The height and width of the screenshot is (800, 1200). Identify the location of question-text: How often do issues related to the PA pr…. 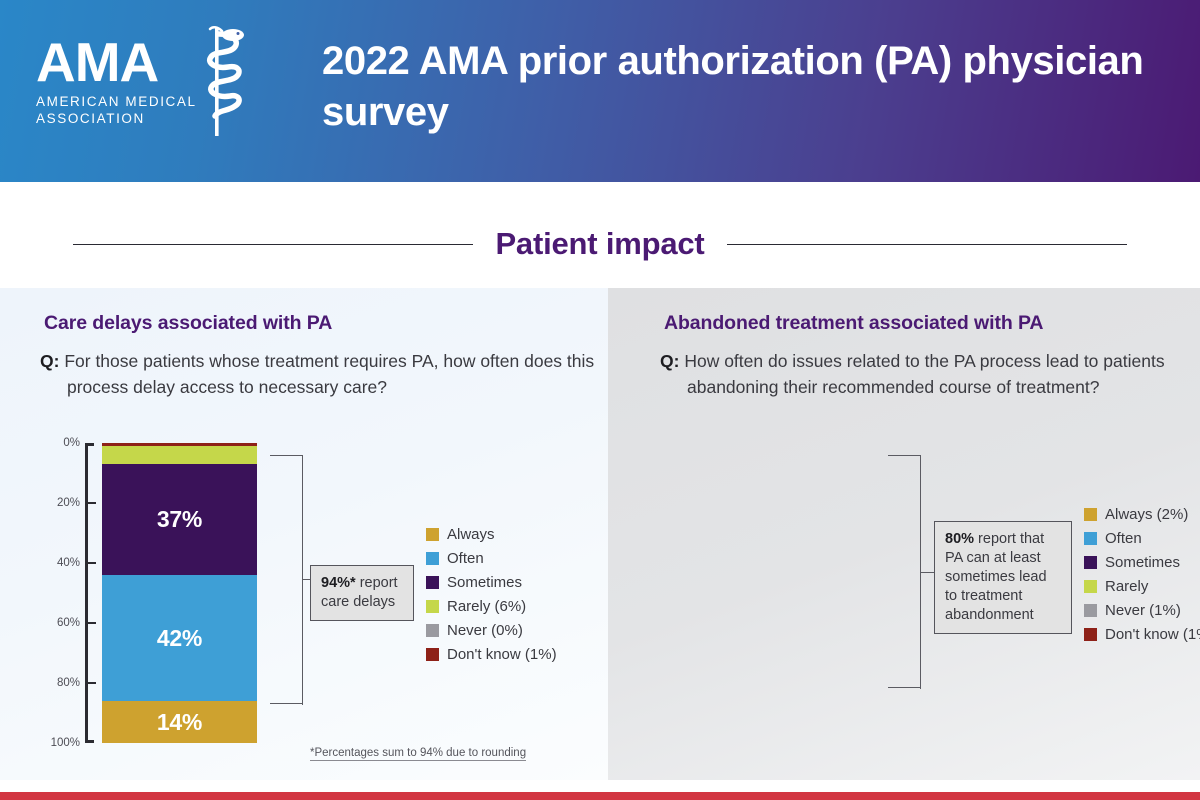
(924, 374).